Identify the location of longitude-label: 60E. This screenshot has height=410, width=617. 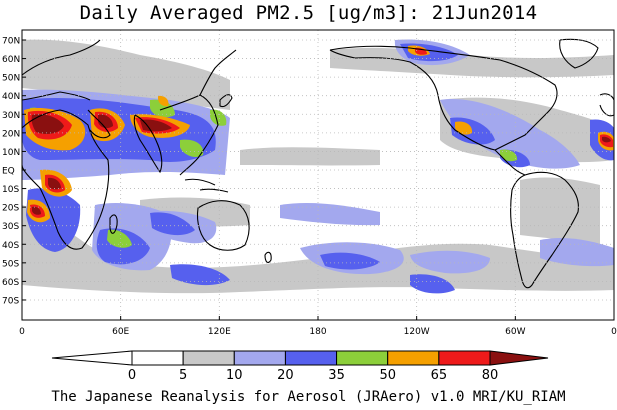
(120, 332).